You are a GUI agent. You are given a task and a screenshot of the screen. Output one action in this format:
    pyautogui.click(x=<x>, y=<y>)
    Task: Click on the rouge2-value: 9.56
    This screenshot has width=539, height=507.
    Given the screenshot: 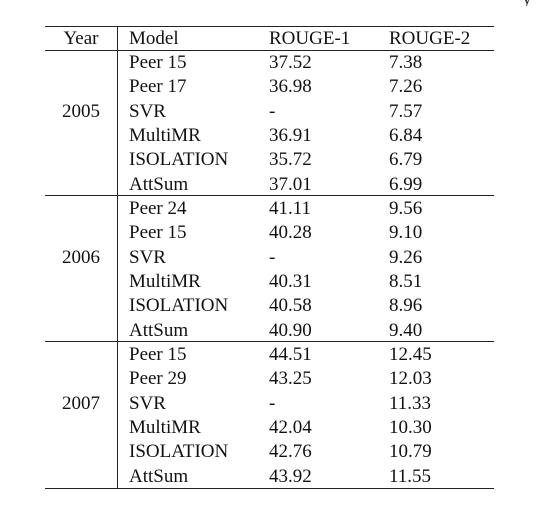 What is the action you would take?
    pyautogui.click(x=406, y=208)
    